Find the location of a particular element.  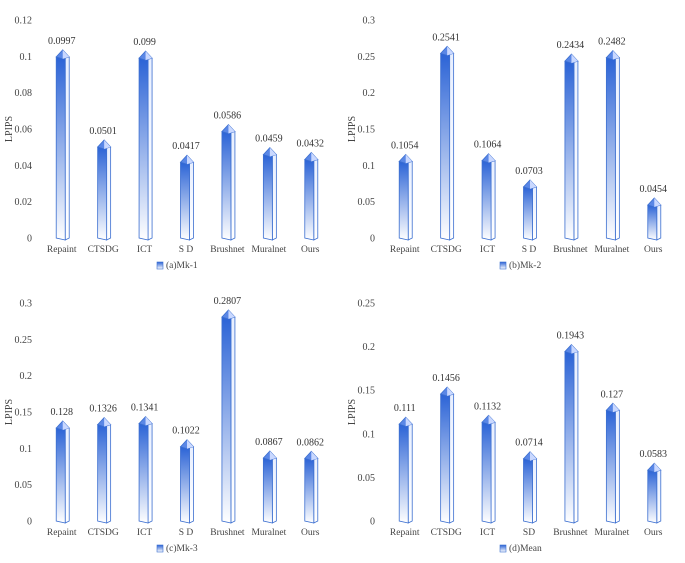

bar-value-label: 0.1326 is located at coordinates (103, 409).